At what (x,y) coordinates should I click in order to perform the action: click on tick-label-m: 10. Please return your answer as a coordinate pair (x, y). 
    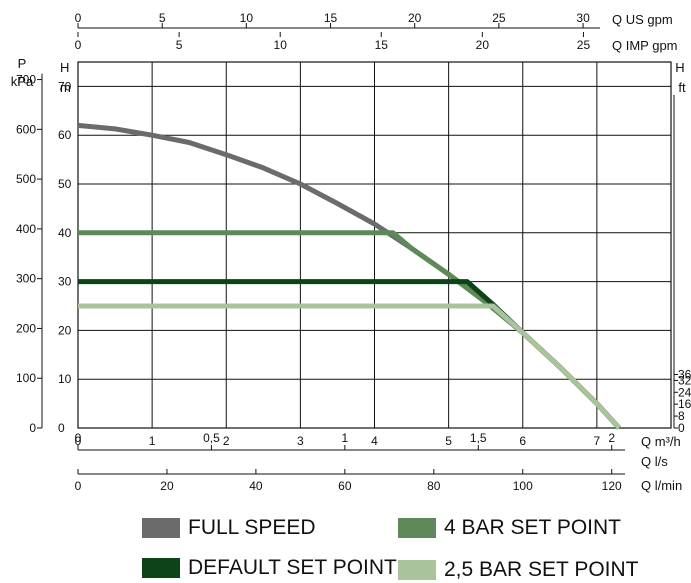
    Looking at the image, I should click on (65, 379).